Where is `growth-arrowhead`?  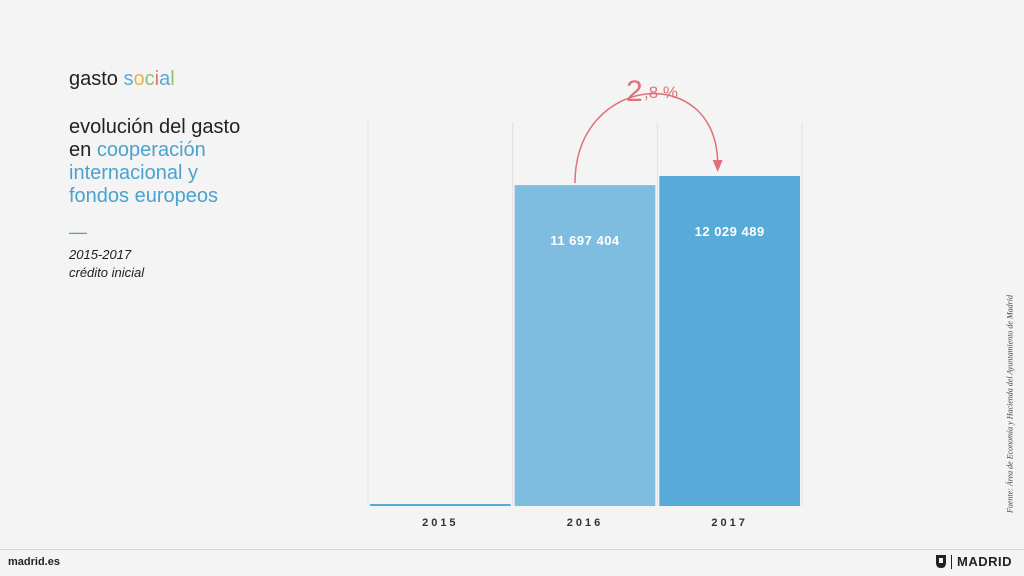 growth-arrowhead is located at coordinates (717, 166).